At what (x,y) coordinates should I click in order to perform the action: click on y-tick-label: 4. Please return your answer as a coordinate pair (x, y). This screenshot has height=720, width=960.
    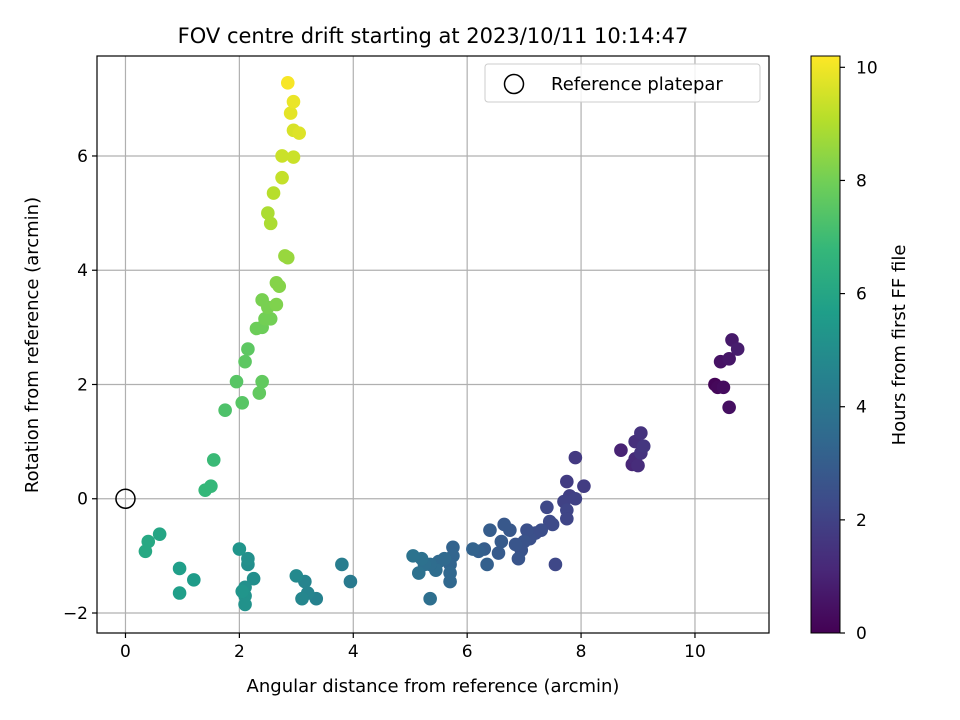
    Looking at the image, I should click on (82, 271).